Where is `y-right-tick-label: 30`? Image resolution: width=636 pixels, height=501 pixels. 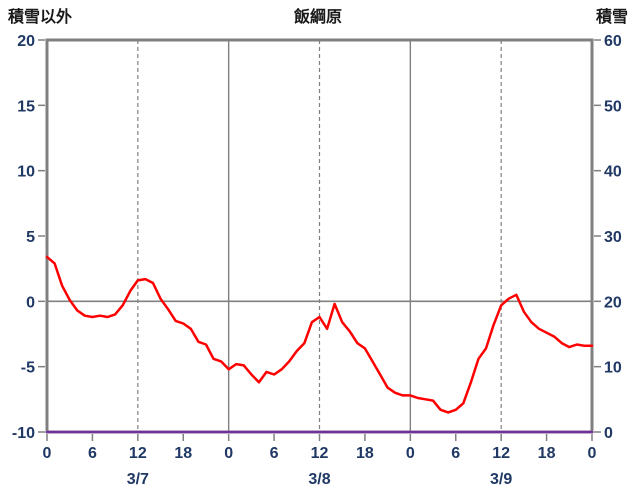 y-right-tick-label: 30 is located at coordinates (613, 237).